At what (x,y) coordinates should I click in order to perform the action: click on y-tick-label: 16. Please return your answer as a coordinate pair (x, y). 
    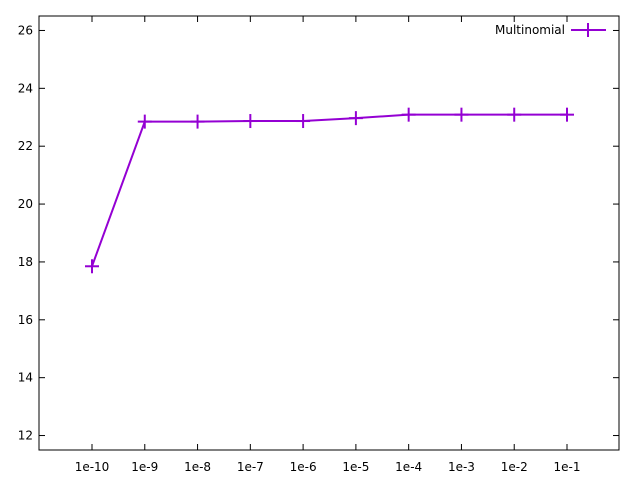
    Looking at the image, I should click on (25, 320).